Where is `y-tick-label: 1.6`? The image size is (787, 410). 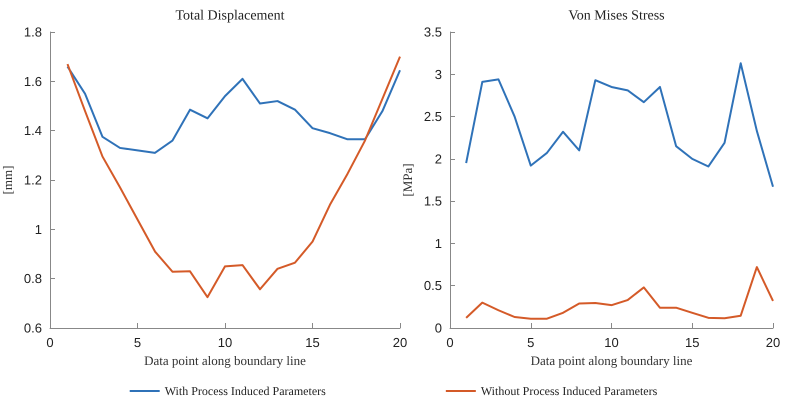 y-tick-label: 1.6 is located at coordinates (33, 81).